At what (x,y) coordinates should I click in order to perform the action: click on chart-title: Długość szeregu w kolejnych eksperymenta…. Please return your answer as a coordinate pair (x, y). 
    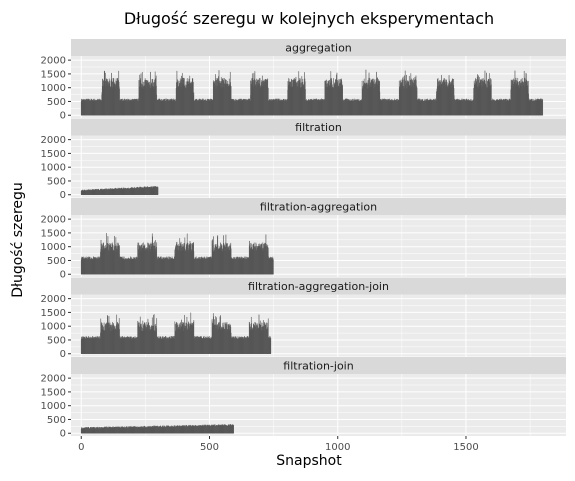
    Looking at the image, I should click on (309, 18).